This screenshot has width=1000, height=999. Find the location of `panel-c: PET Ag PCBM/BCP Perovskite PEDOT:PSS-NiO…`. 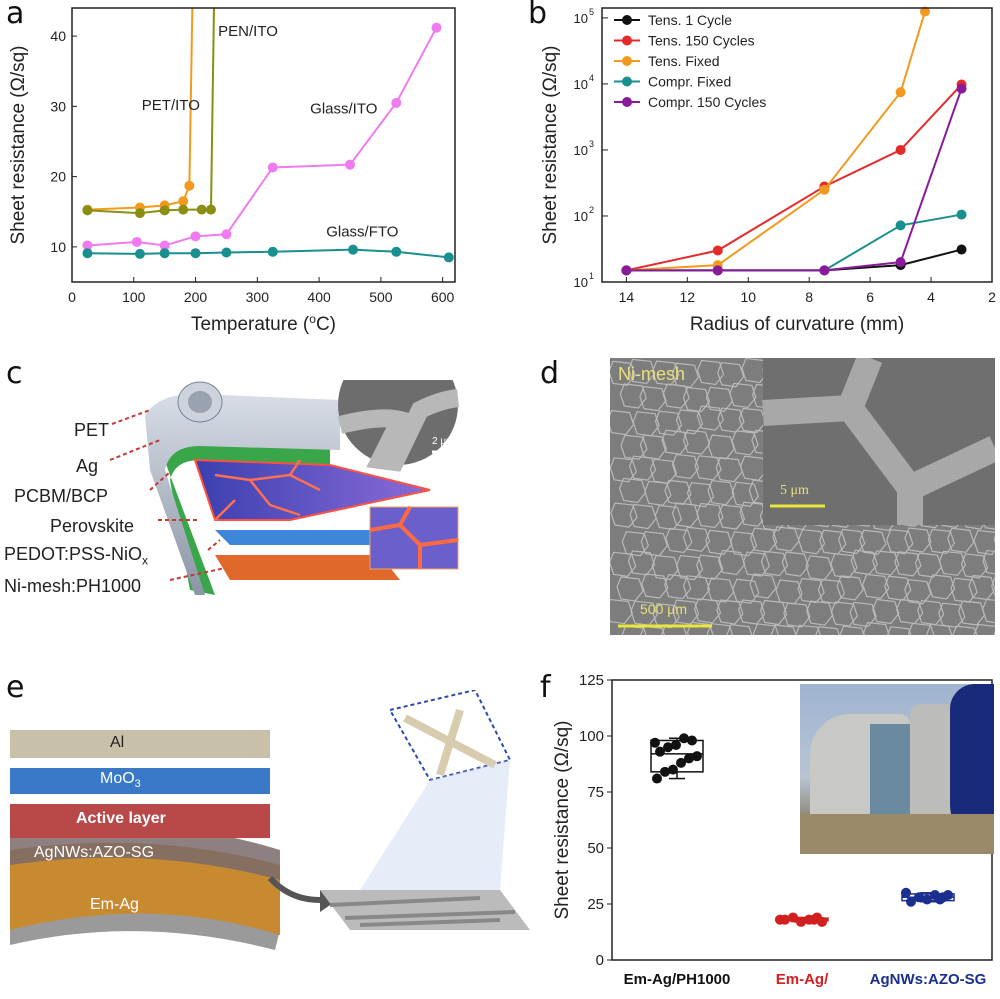

panel-c: PET Ag PCBM/BCP Perovskite PEDOT:PSS-NiO… is located at coordinates (260, 492).